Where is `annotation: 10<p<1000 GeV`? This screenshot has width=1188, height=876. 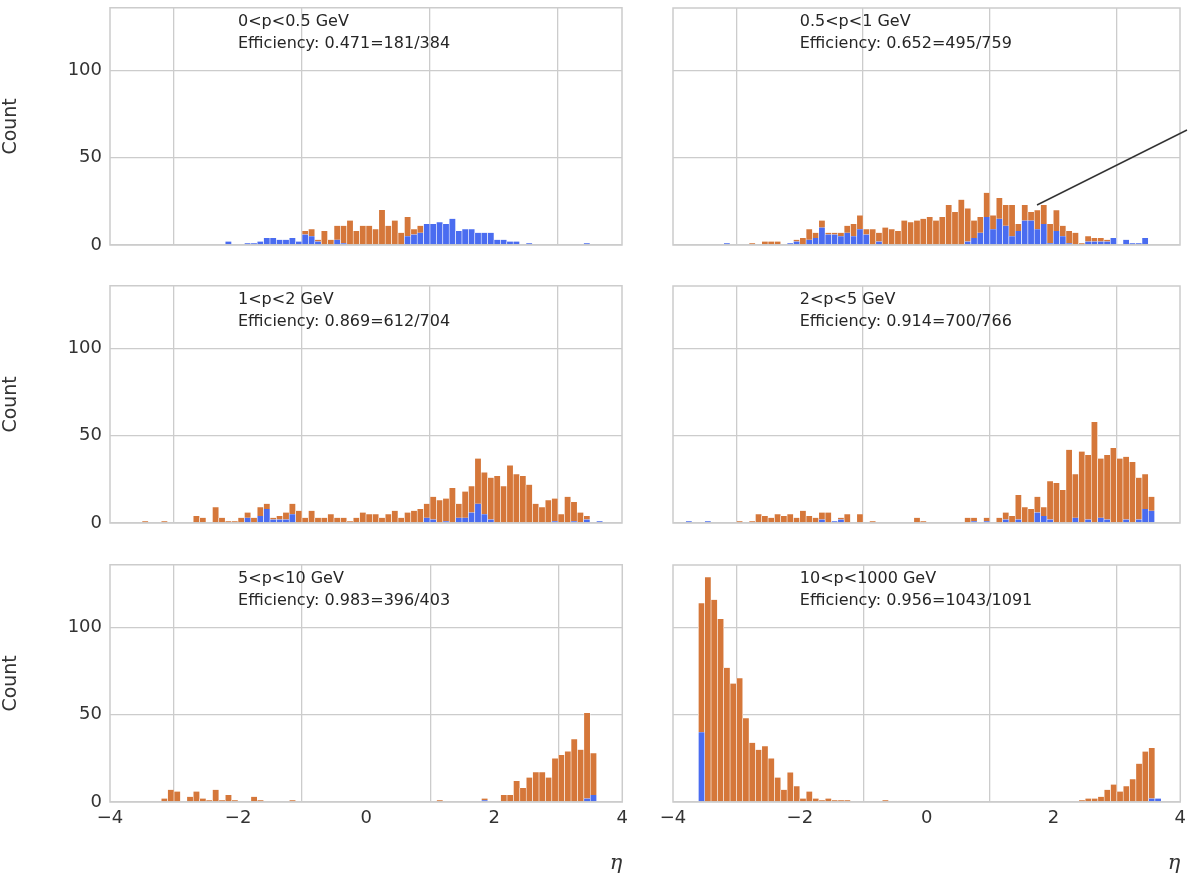
annotation: 10<p<1000 GeV is located at coordinates (868, 577).